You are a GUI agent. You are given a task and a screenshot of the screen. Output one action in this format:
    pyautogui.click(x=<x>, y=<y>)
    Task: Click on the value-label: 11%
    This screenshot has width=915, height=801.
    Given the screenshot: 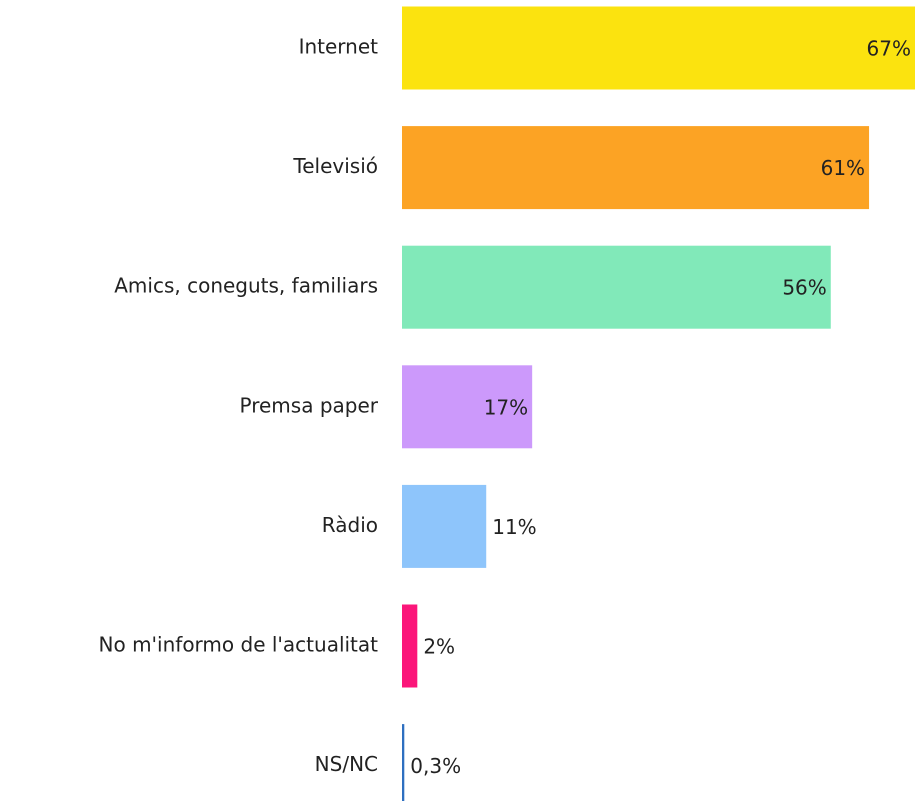 What is the action you would take?
    pyautogui.click(x=514, y=527)
    